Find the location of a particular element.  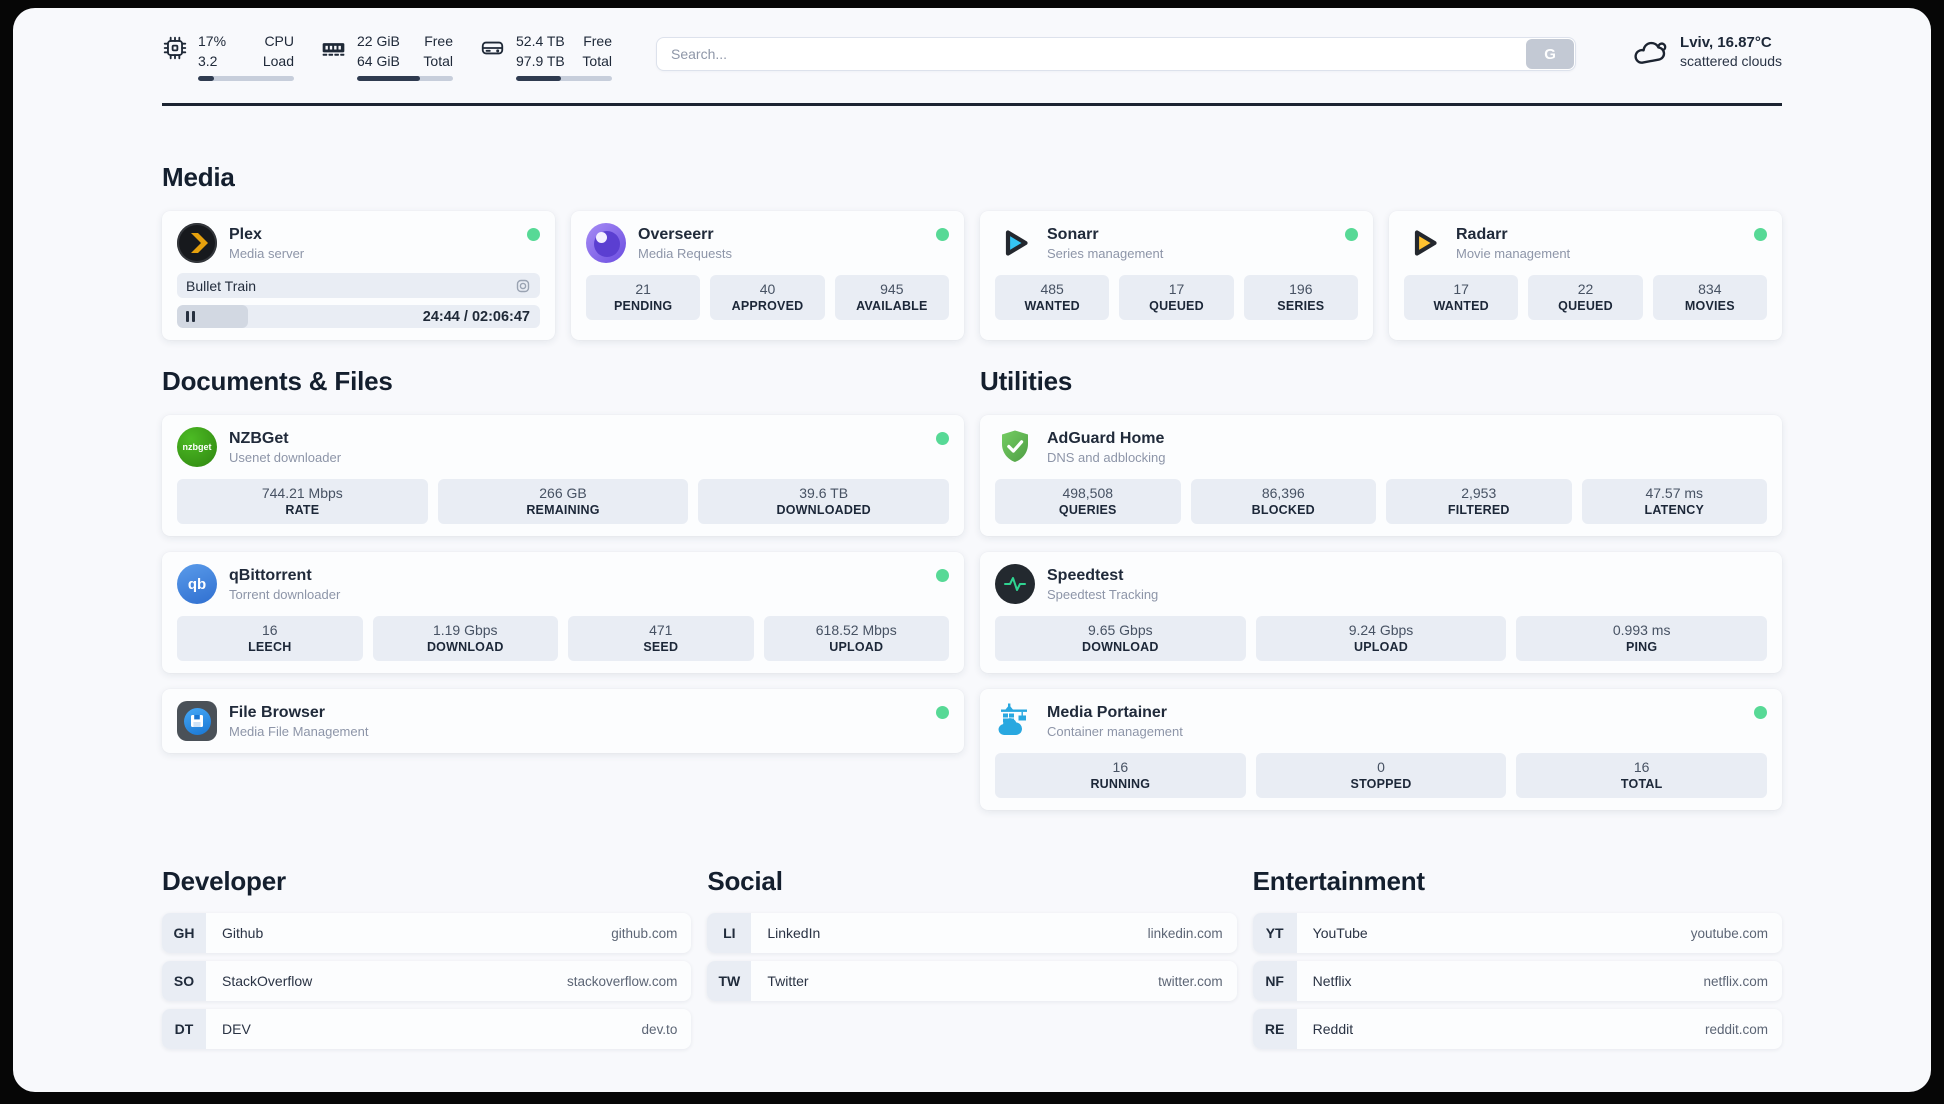

speedtest-icon is located at coordinates (1015, 584).